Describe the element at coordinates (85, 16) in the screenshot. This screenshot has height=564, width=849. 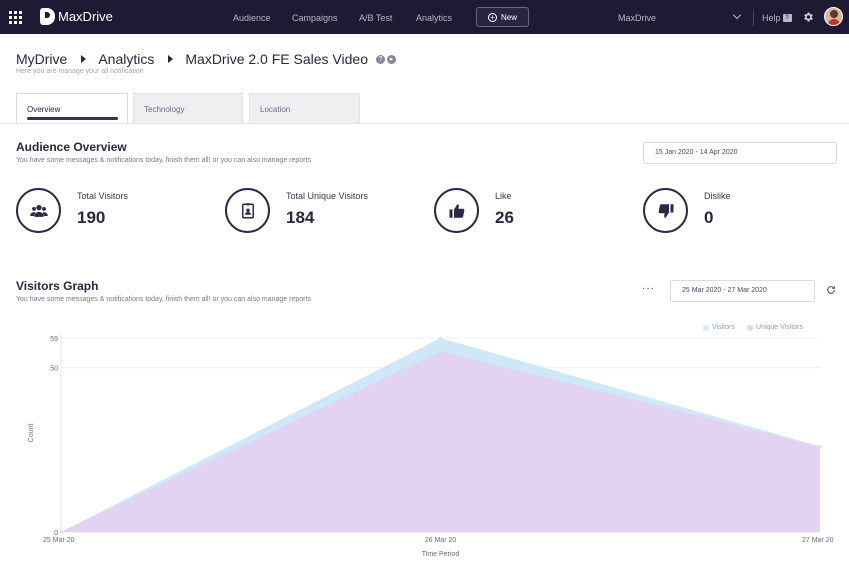
I see `app-name: MaxDrive` at that location.